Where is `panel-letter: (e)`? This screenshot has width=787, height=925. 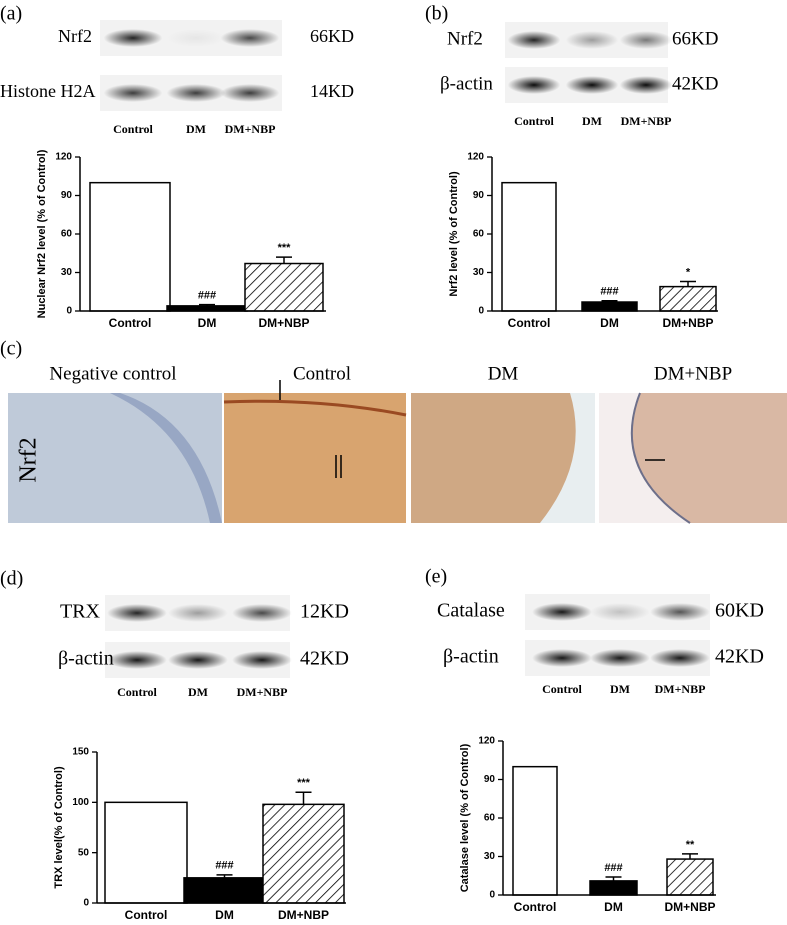
panel-letter: (e) is located at coordinates (436, 577).